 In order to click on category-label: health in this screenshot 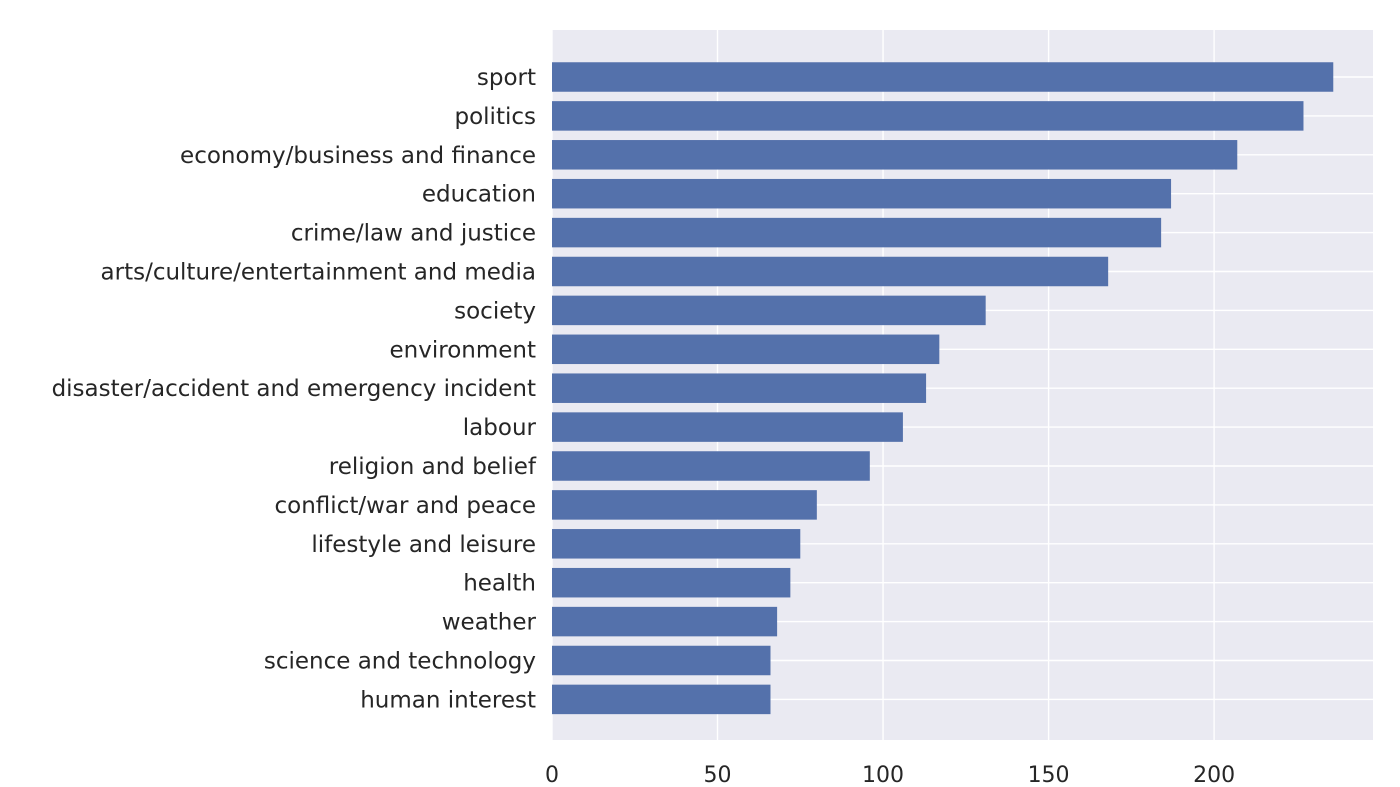, I will do `click(499, 584)`.